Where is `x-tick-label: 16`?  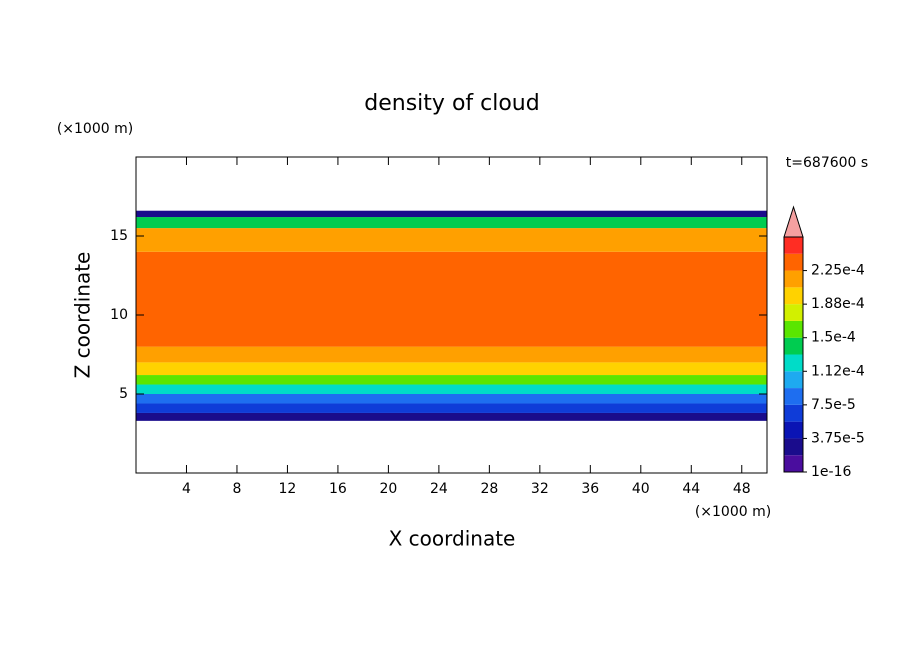 x-tick-label: 16 is located at coordinates (338, 489).